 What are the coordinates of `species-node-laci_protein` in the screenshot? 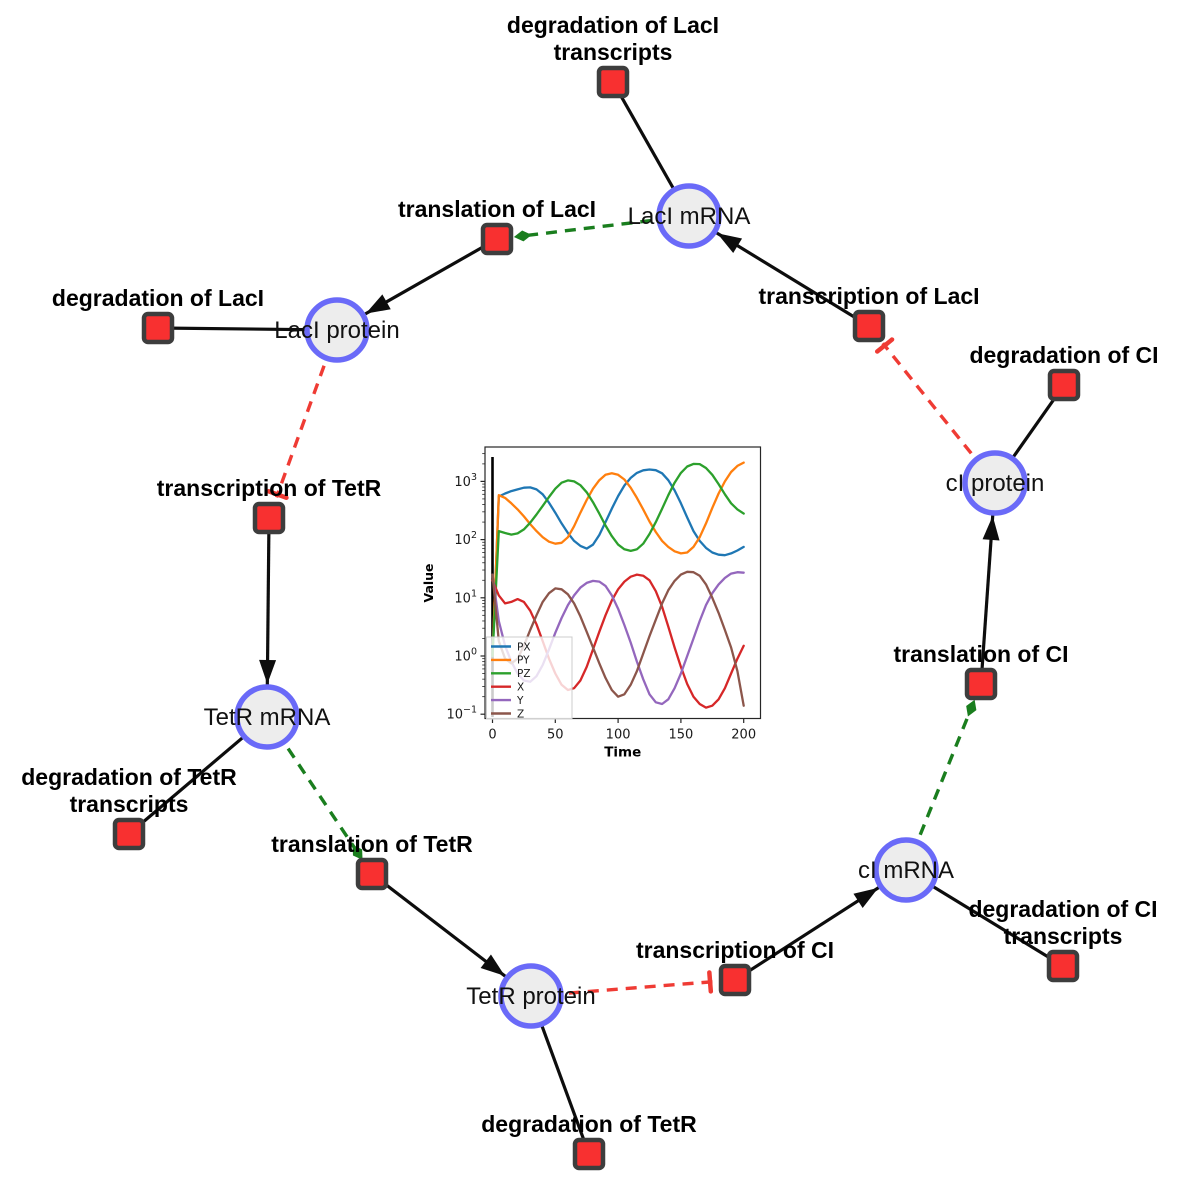 It's located at (337, 330).